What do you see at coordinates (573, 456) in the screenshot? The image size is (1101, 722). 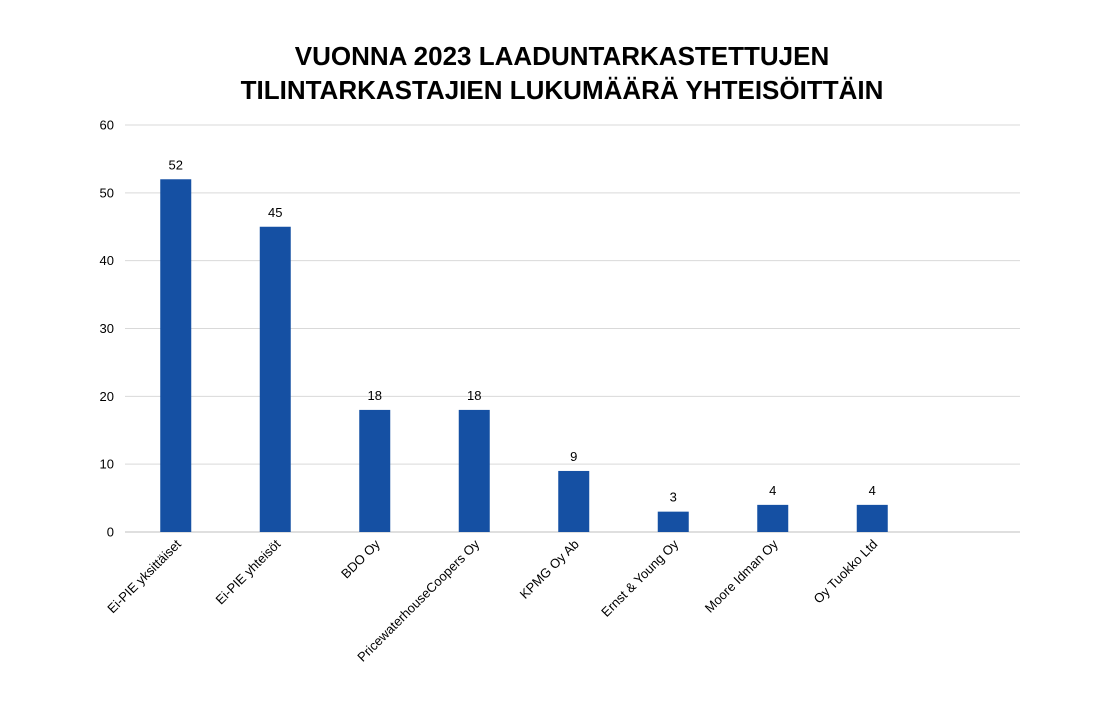 I see `bar-value-label: 9` at bounding box center [573, 456].